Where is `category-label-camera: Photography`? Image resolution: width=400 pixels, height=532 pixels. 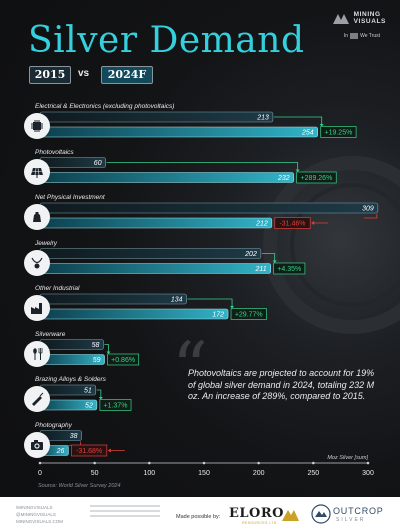 category-label-camera: Photography is located at coordinates (53, 425).